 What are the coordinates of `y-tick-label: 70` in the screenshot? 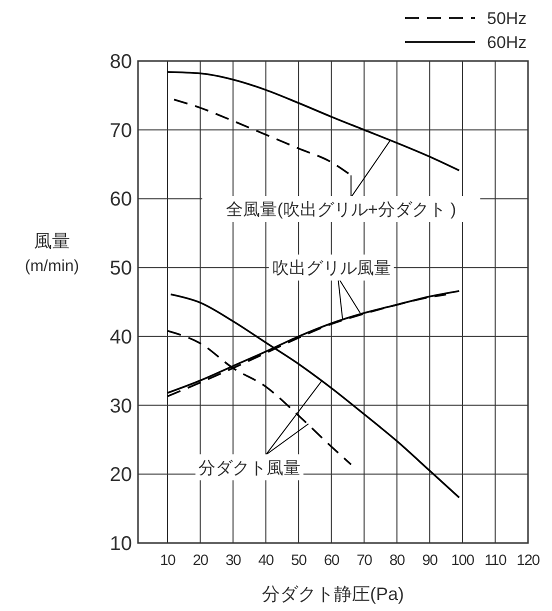 It's located at (121, 131).